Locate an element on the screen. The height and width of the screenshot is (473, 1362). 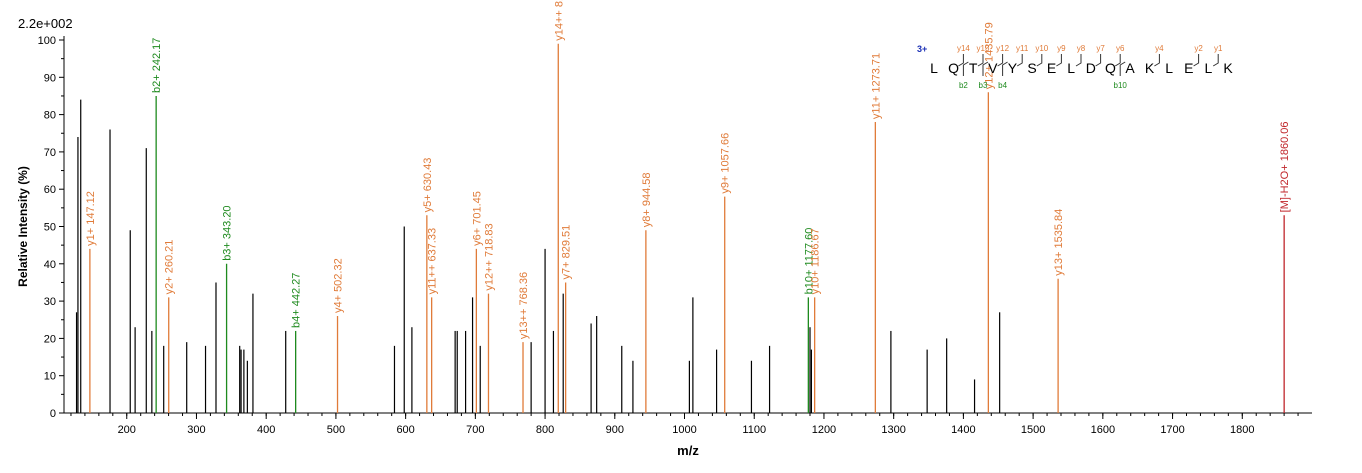
y-tick-label: 60 is located at coordinates (50, 190).